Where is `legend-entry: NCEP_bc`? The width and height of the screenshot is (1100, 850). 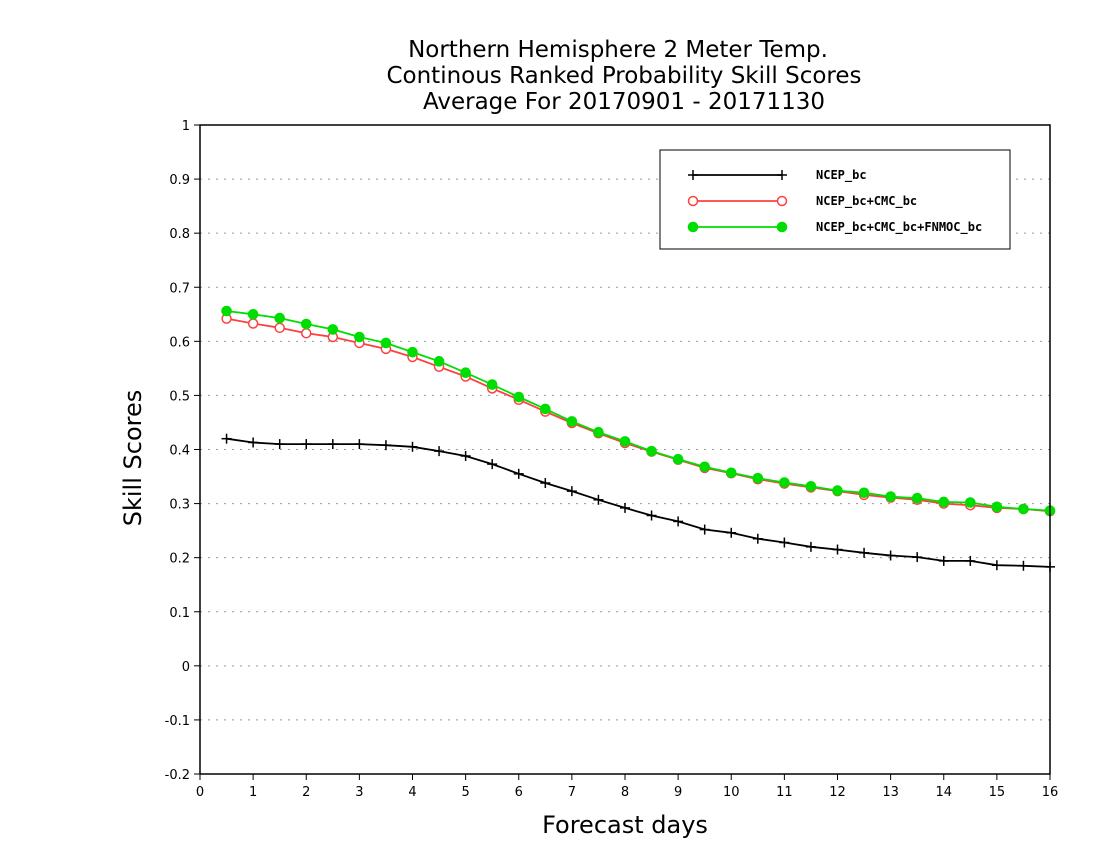 legend-entry: NCEP_bc is located at coordinates (777, 175).